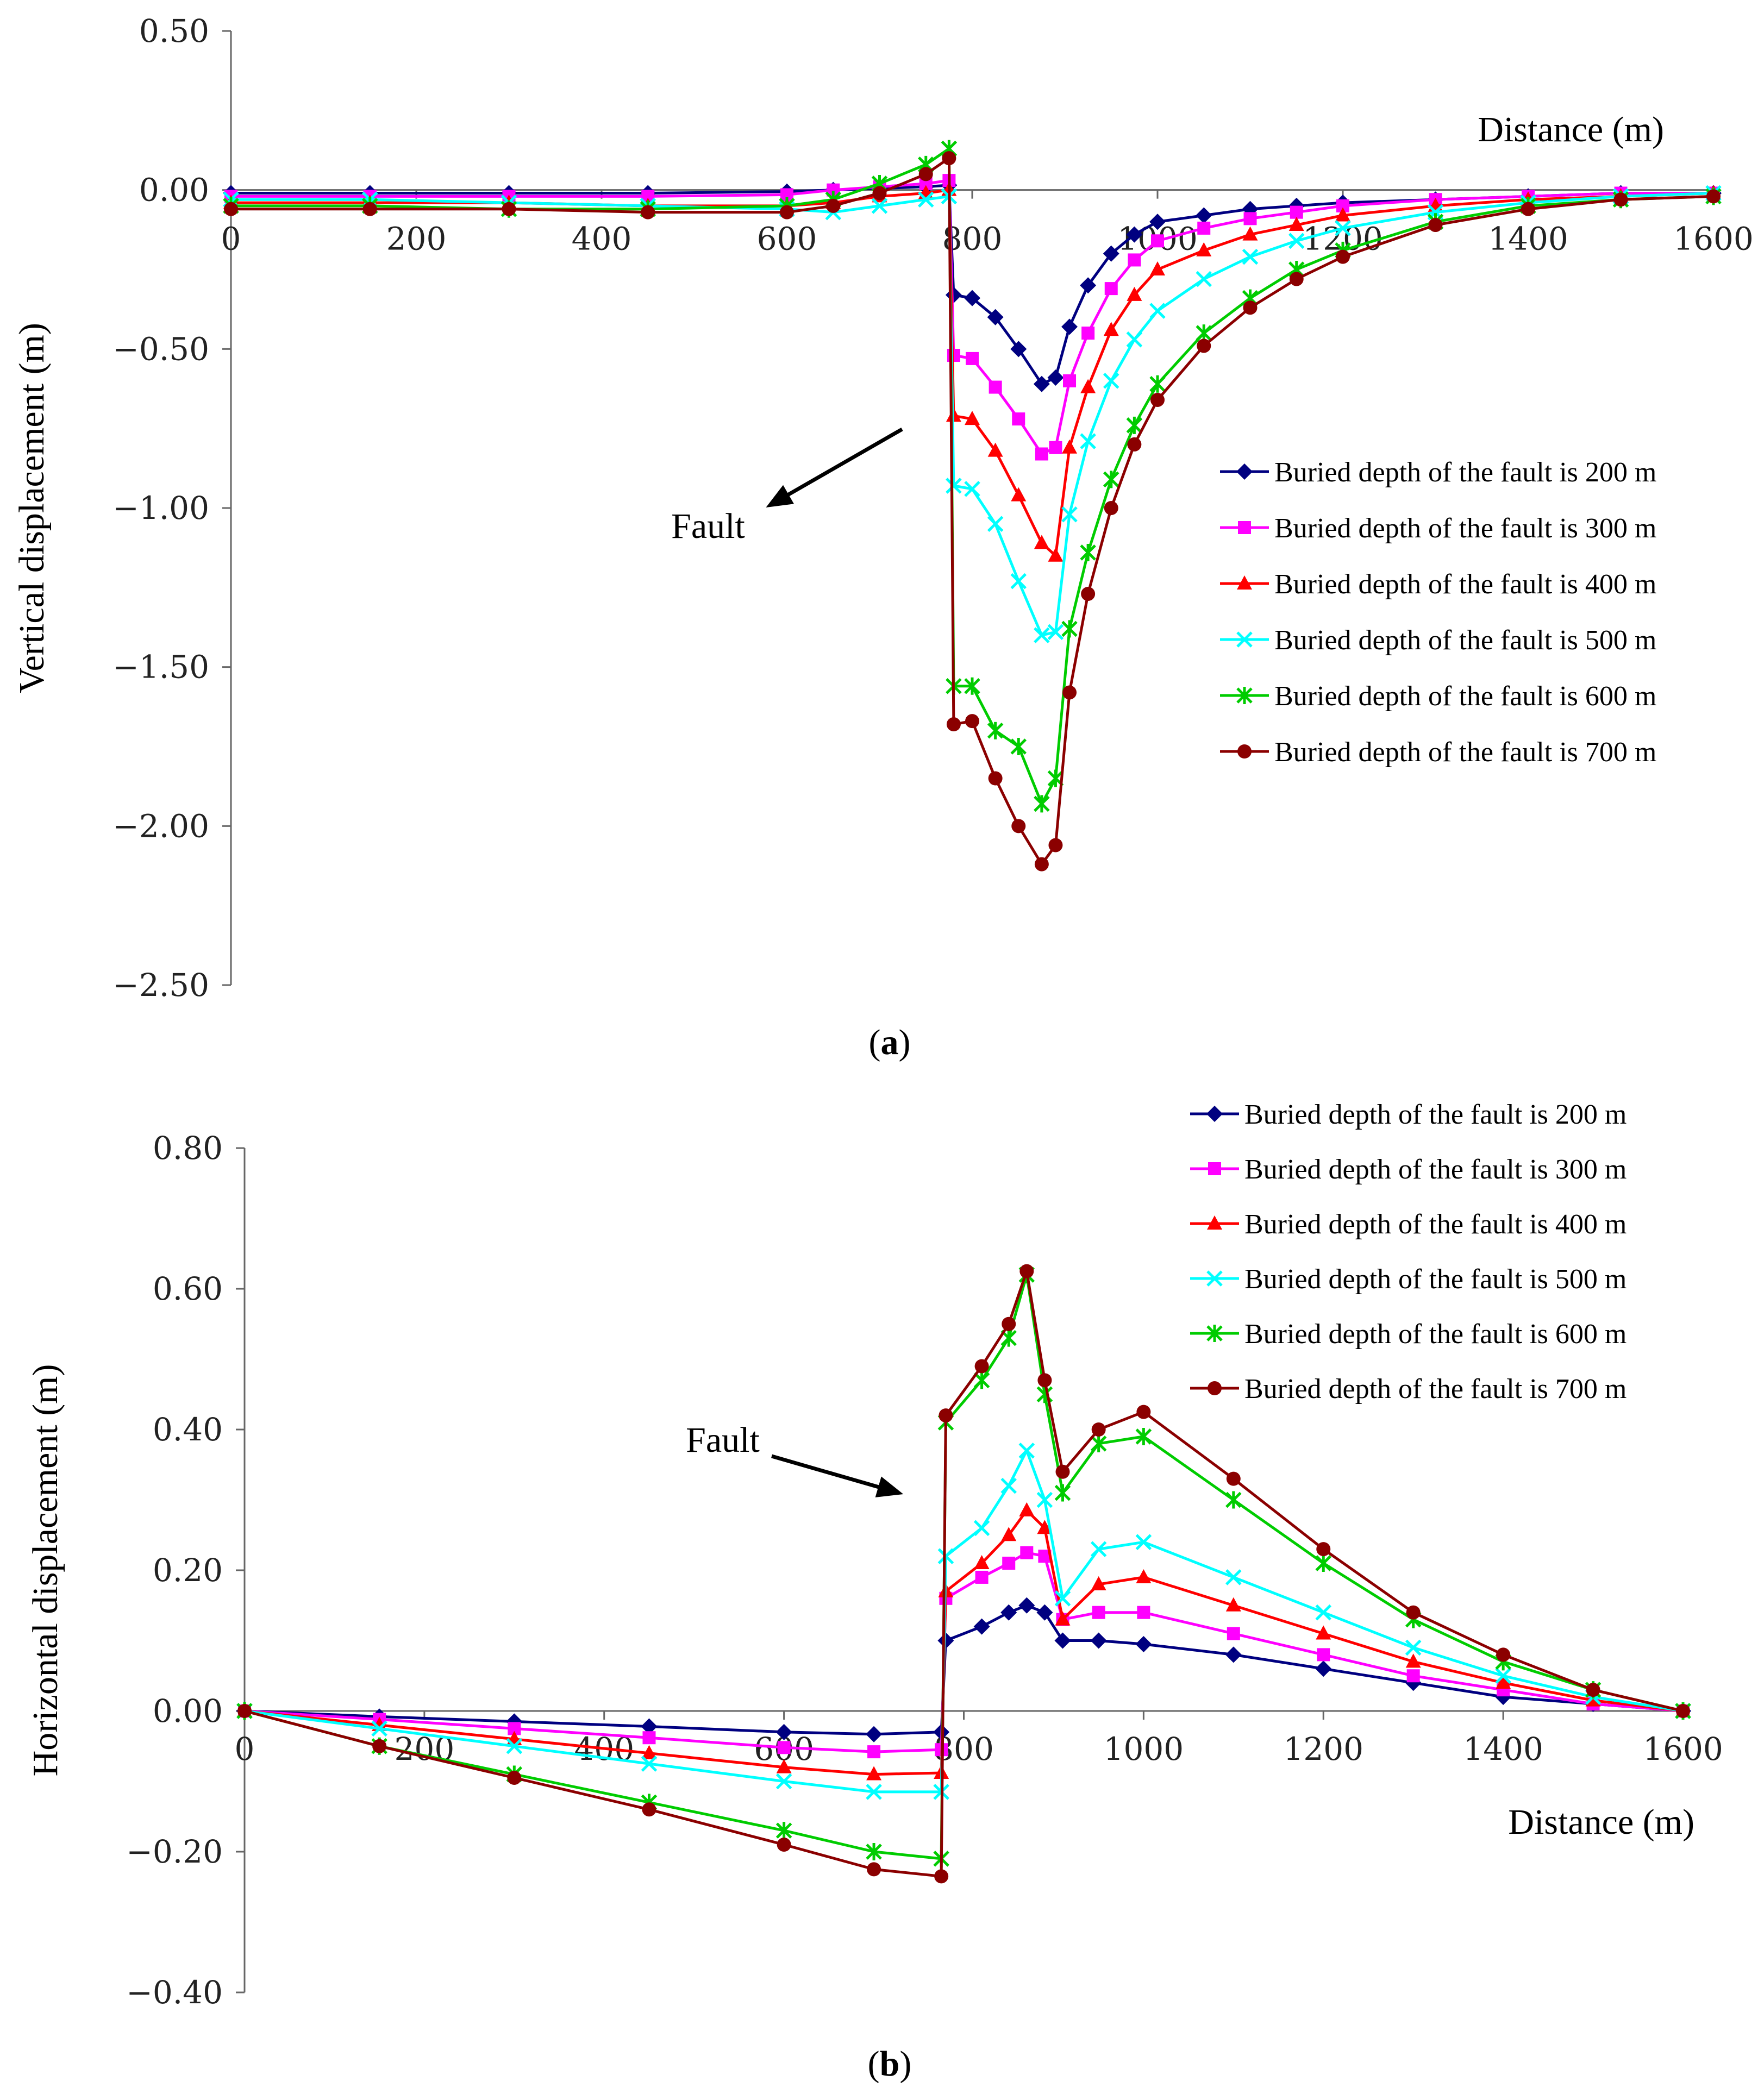  I want to click on y-tick-label: 0.50, so click(174, 30).